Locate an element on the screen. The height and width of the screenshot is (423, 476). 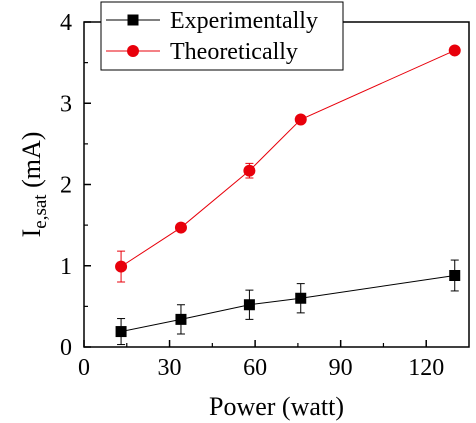
y-tick-label: 1 is located at coordinates (66, 267).